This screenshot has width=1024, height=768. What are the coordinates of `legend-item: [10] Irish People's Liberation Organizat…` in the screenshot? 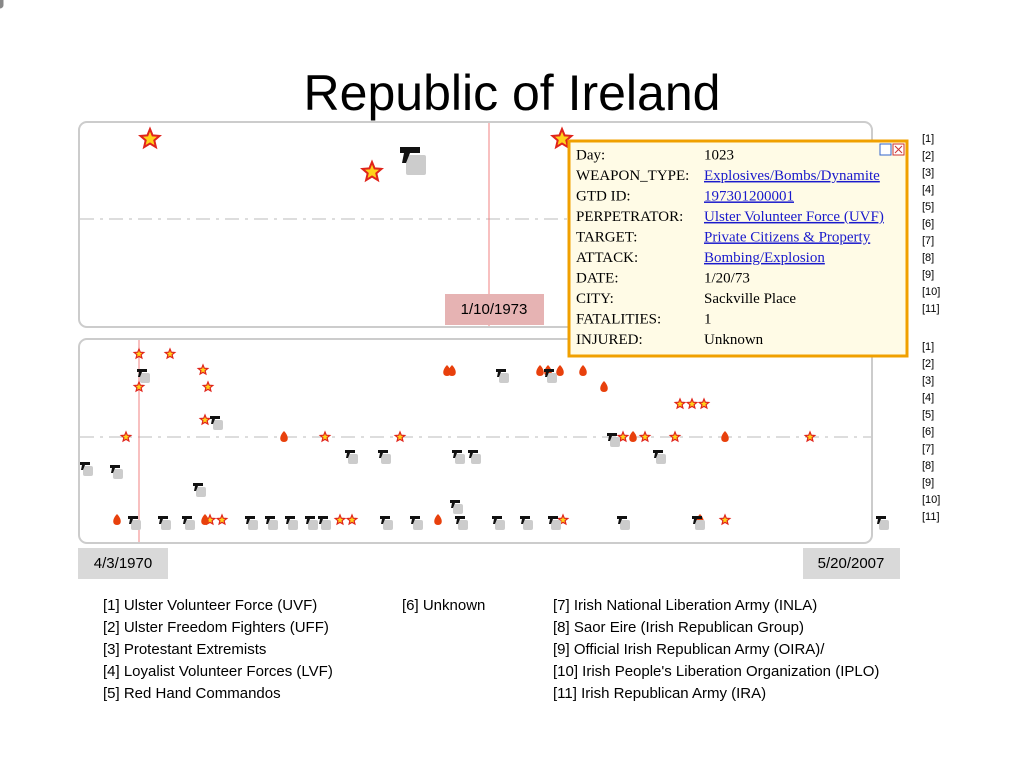 It's located at (716, 671).